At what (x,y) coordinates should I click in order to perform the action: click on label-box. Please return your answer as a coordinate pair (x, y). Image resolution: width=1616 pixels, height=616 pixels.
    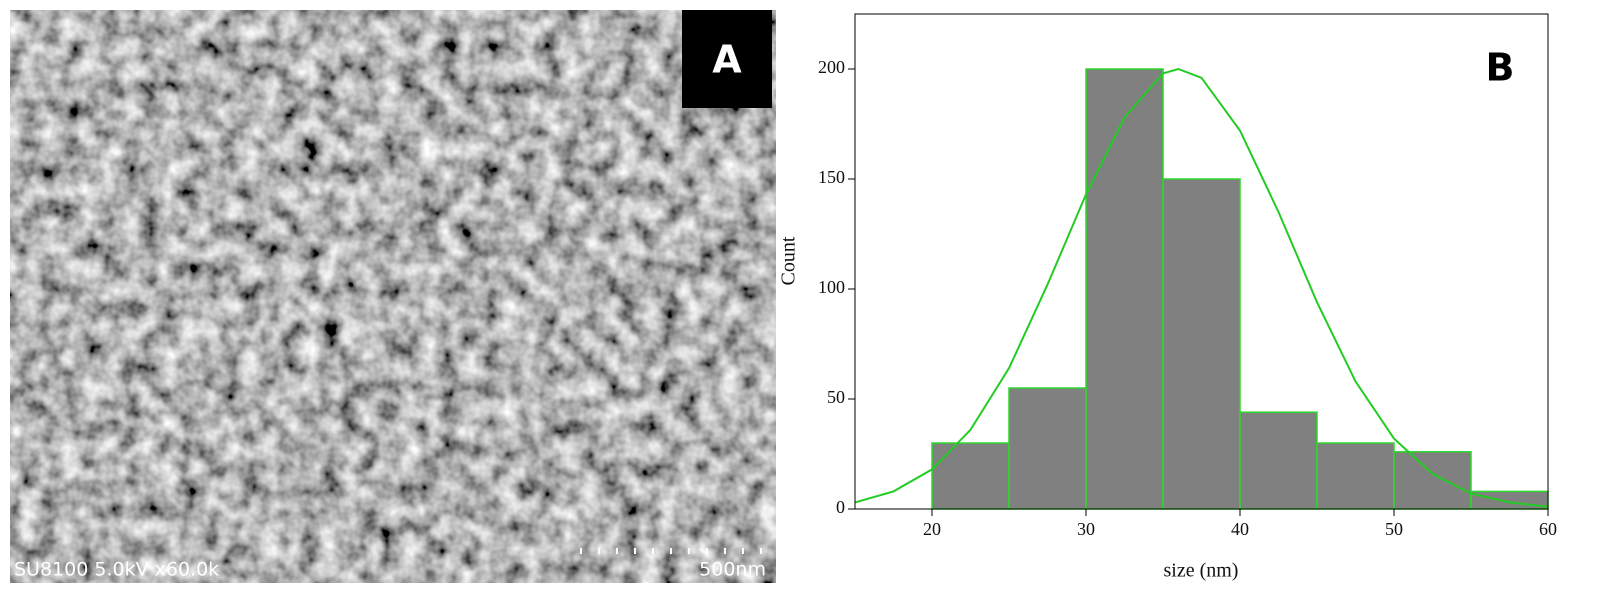
    Looking at the image, I should click on (727, 59).